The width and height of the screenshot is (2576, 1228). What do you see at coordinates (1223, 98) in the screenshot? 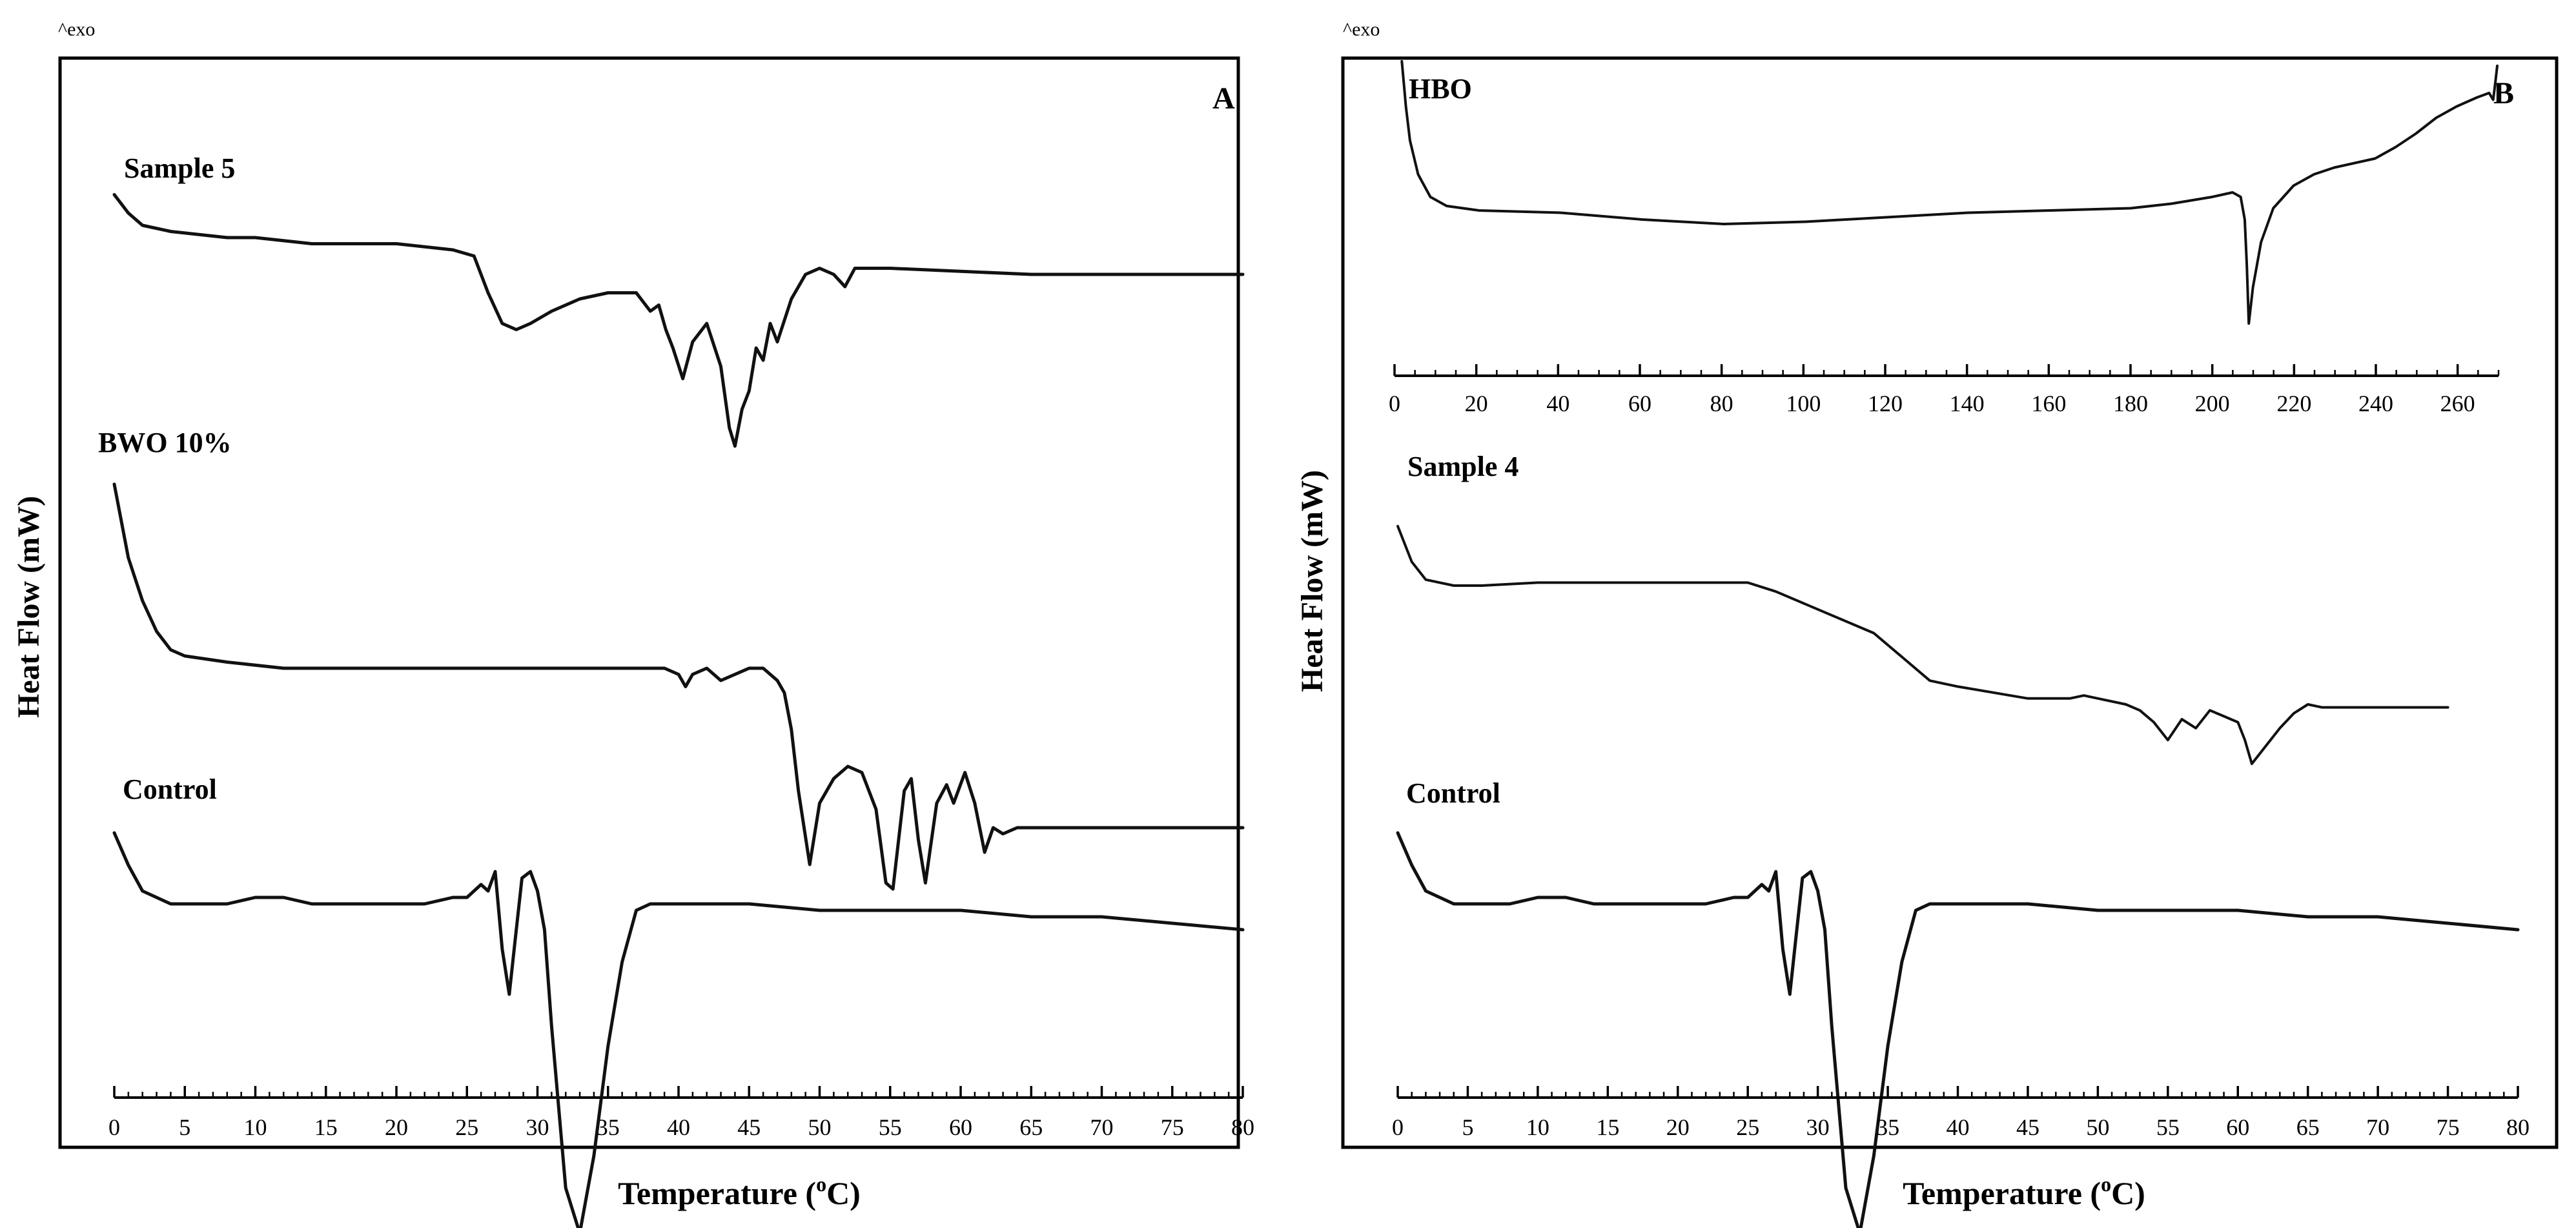
I see `panel-label-a: A` at bounding box center [1223, 98].